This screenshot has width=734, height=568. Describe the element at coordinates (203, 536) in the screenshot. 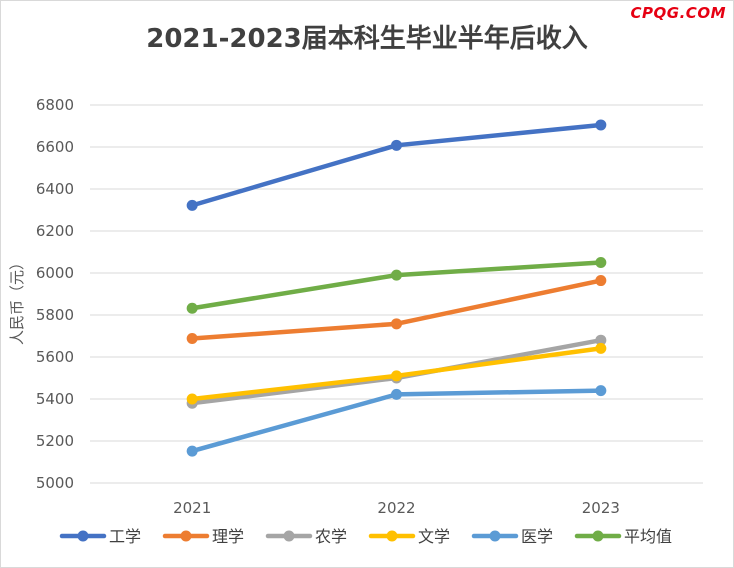

I see `legend-item: 理学` at that location.